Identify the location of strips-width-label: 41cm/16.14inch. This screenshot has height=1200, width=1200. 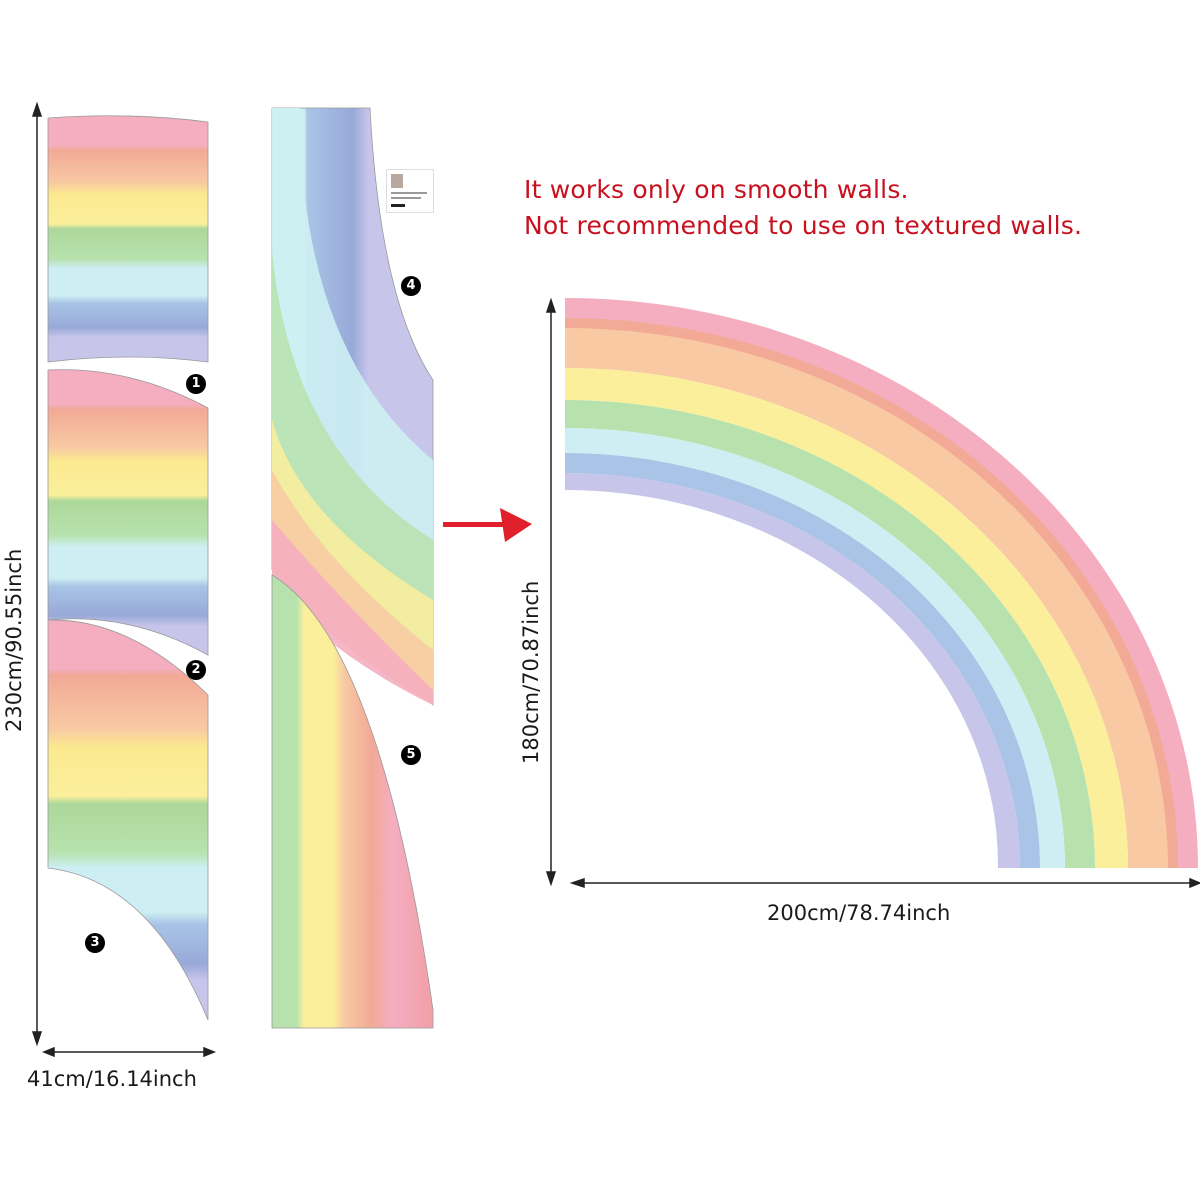
(112, 1079).